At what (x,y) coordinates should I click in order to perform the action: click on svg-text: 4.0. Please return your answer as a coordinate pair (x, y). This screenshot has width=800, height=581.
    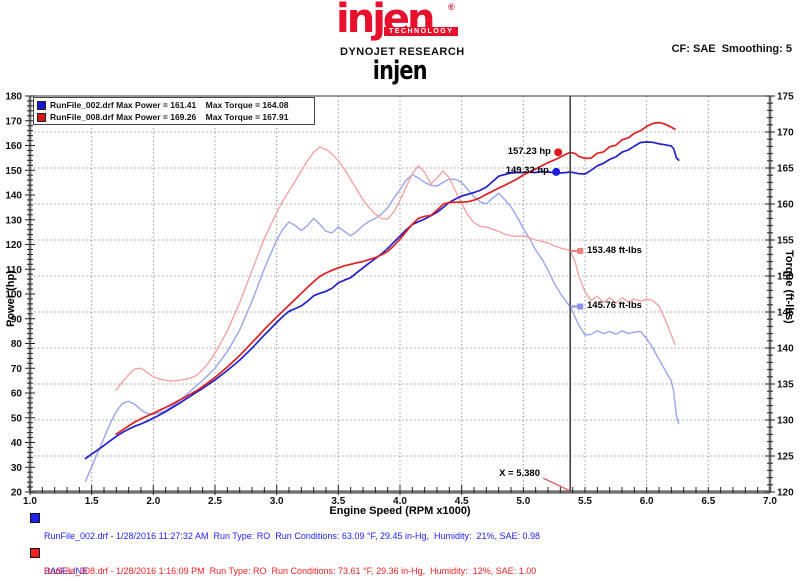
    Looking at the image, I should click on (400, 501).